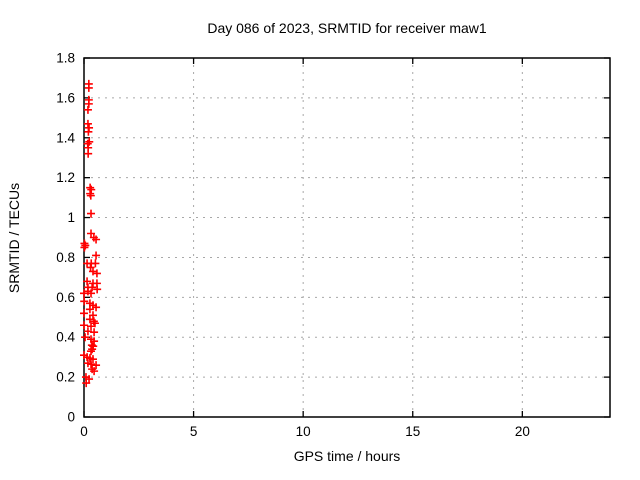 The height and width of the screenshot is (480, 640). Describe the element at coordinates (65, 177) in the screenshot. I see `y-tick-label: 1.2` at that location.